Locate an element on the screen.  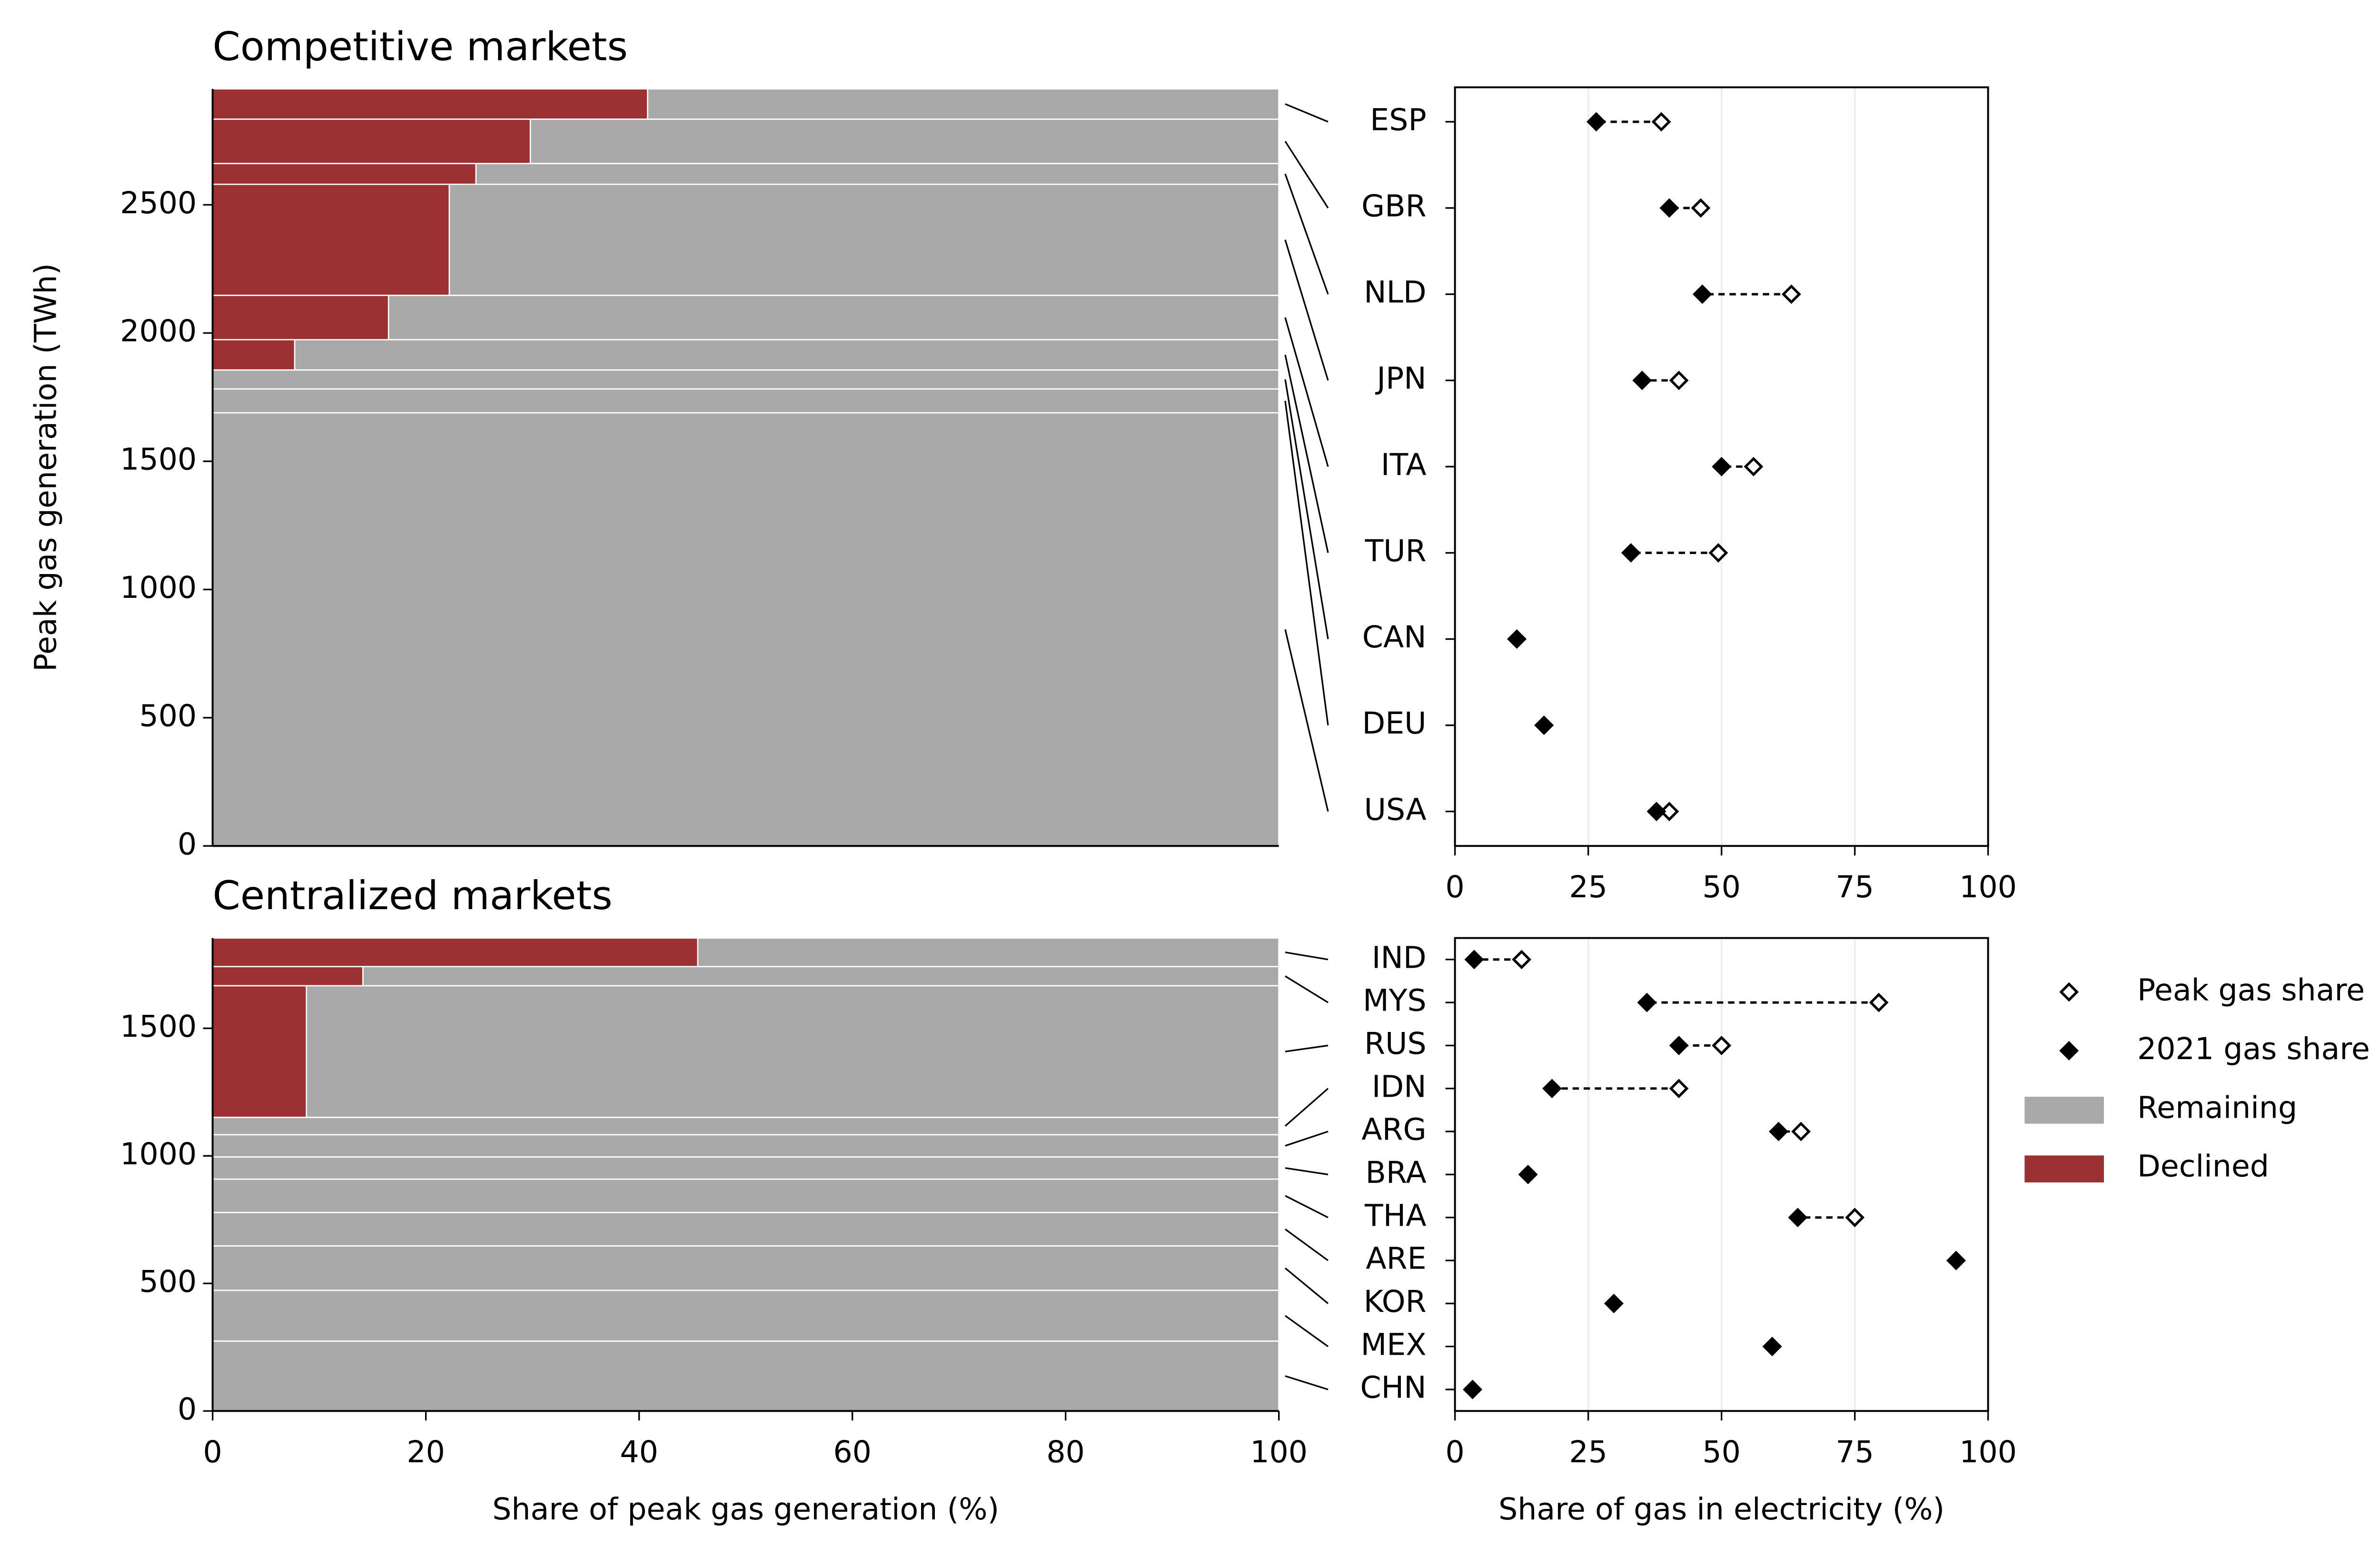
legend-label: 2021 gas share is located at coordinates (2253, 1049).